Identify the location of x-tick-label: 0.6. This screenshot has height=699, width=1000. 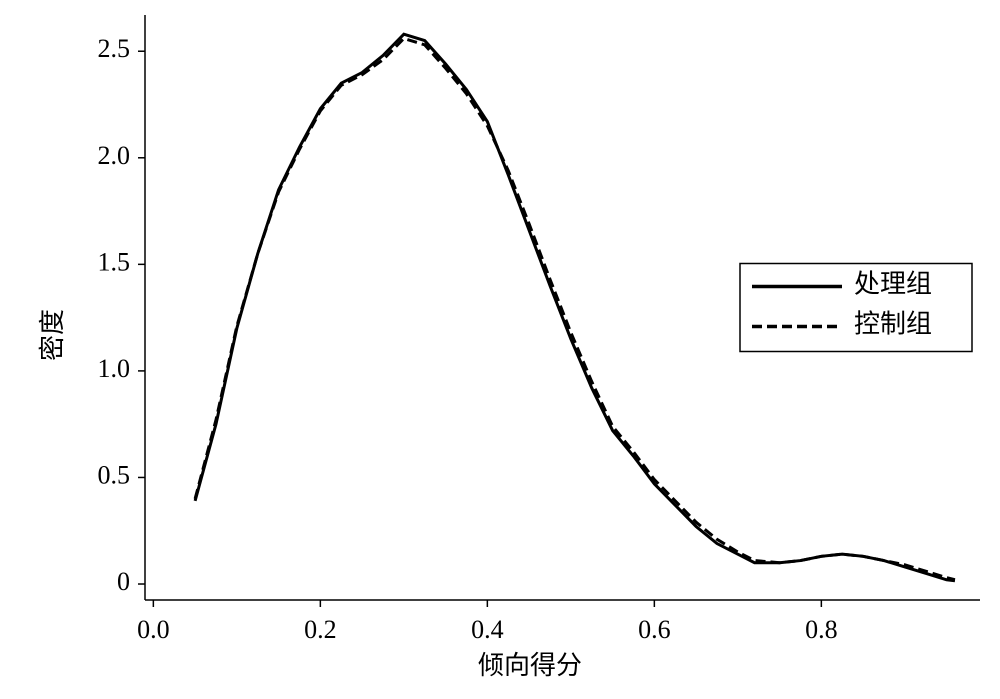
(654, 629).